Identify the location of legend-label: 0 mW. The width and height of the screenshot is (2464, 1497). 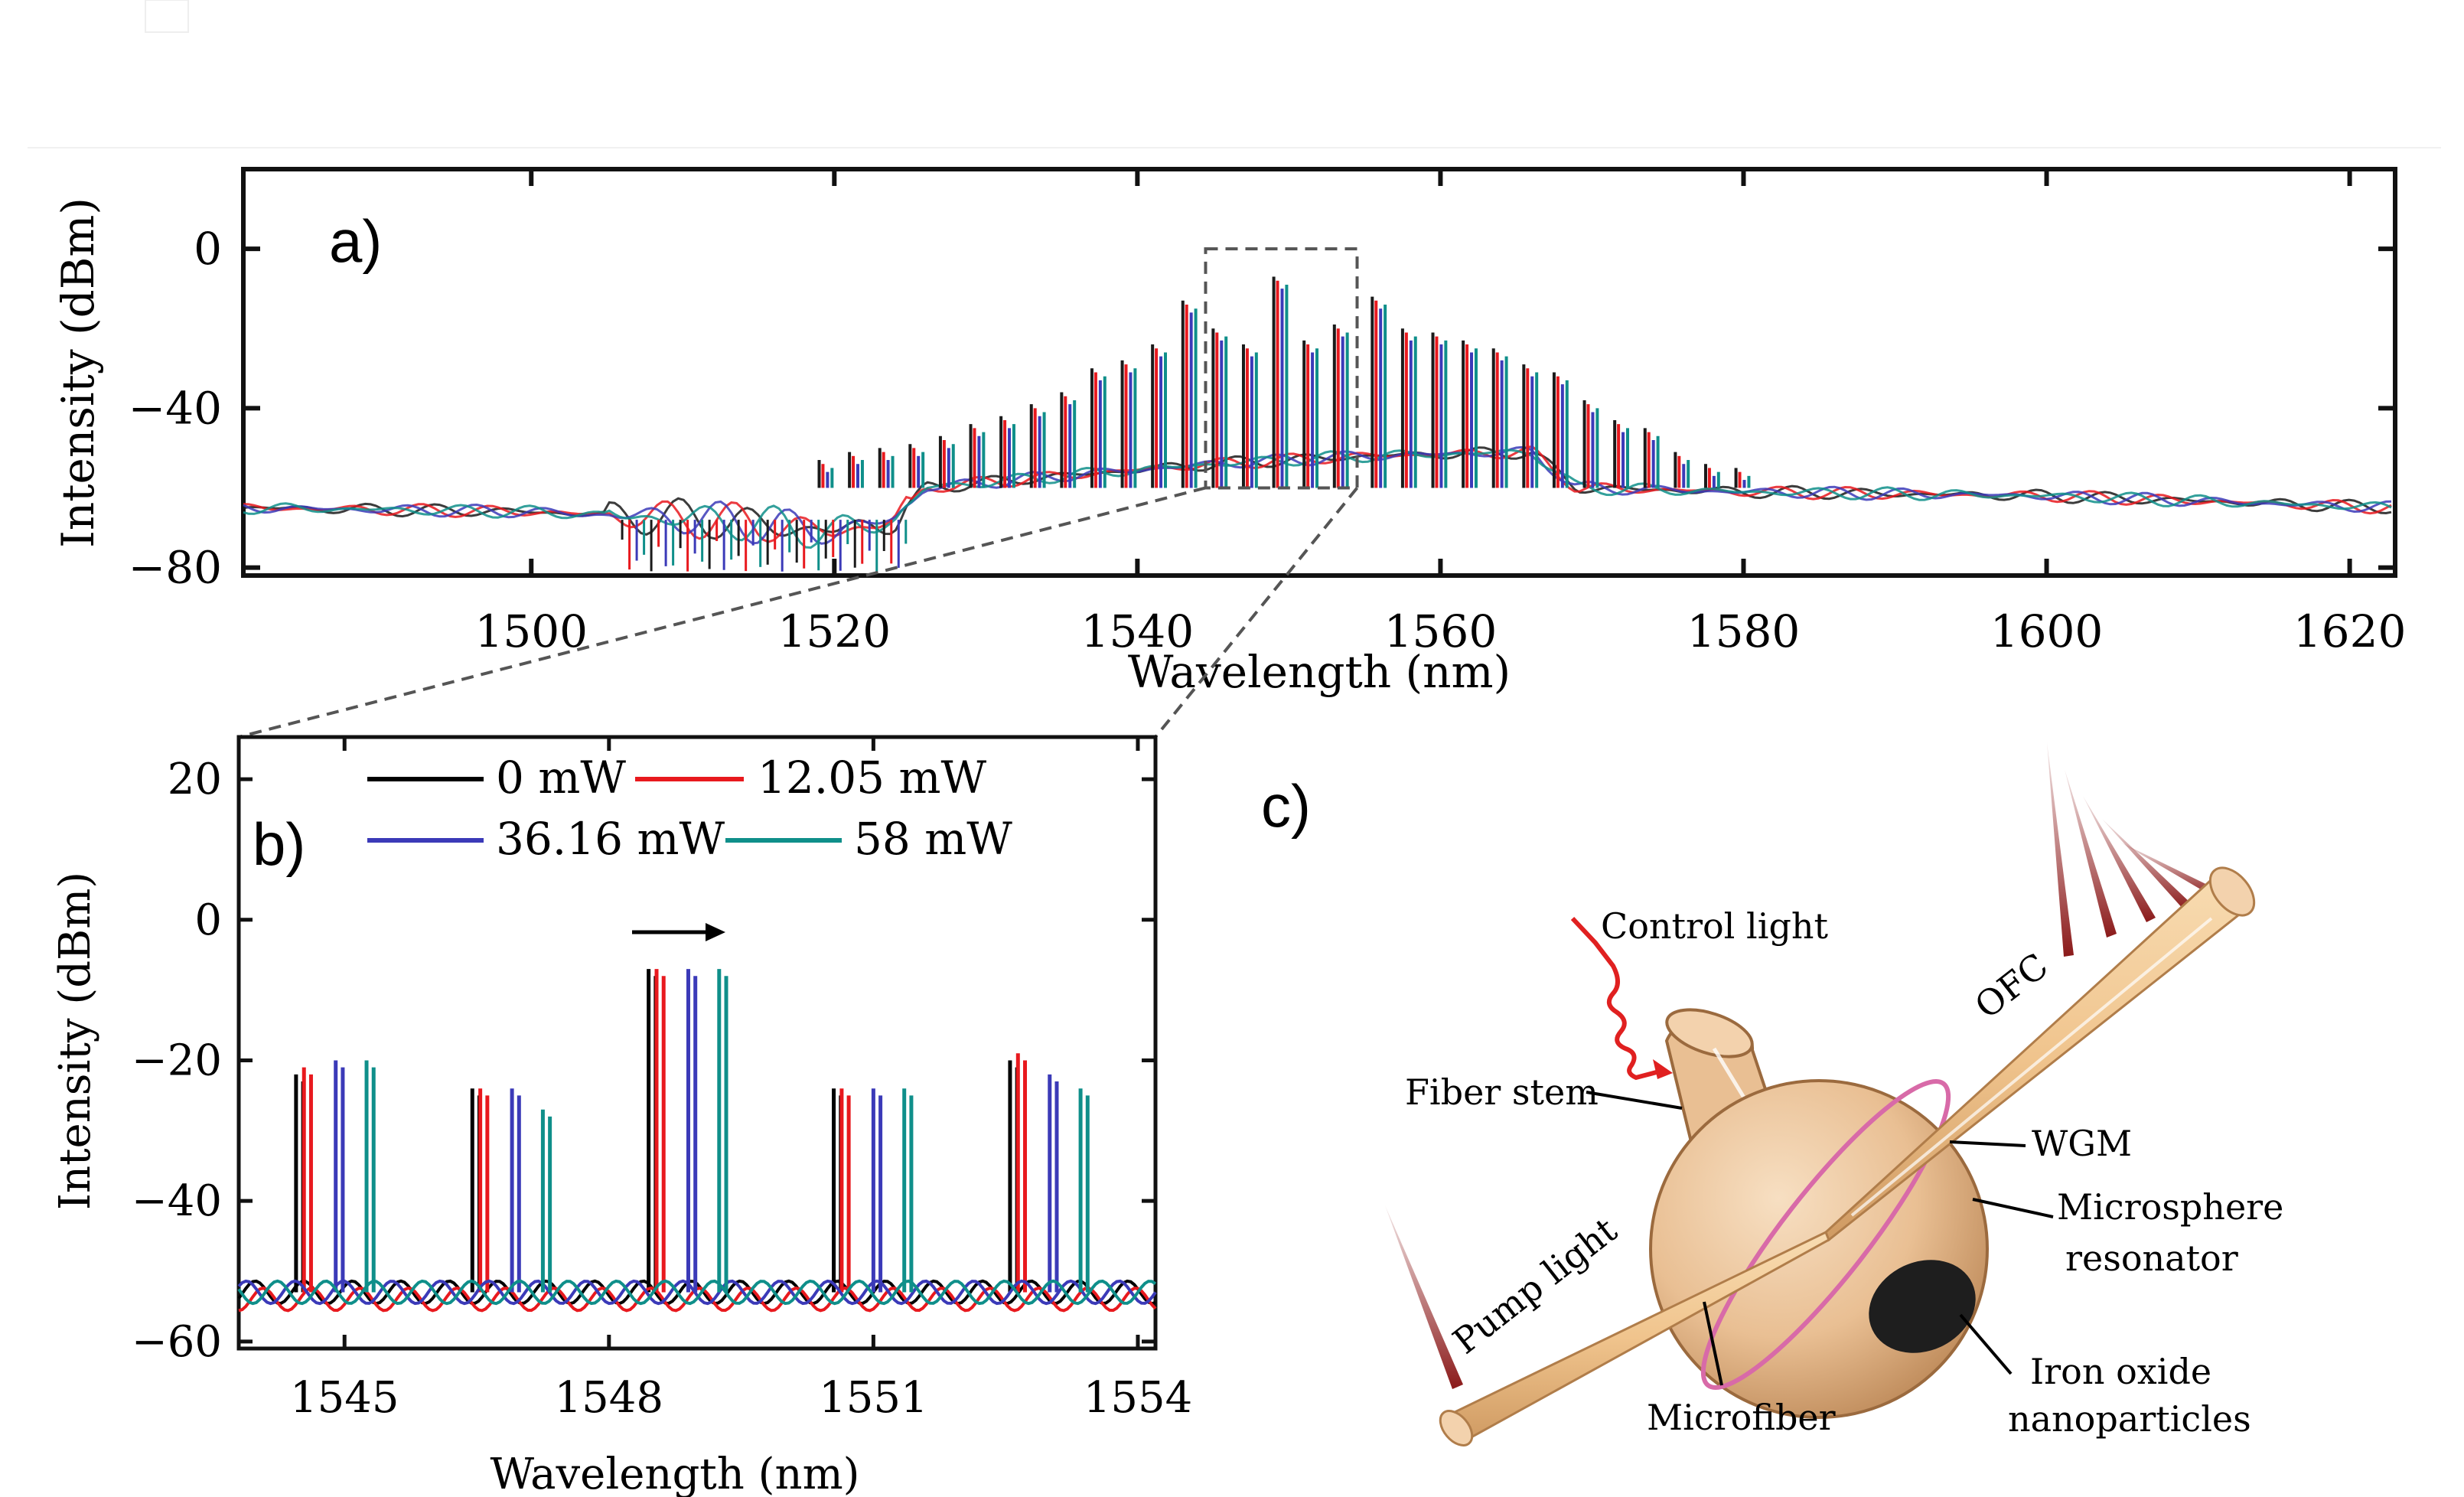
(561, 778).